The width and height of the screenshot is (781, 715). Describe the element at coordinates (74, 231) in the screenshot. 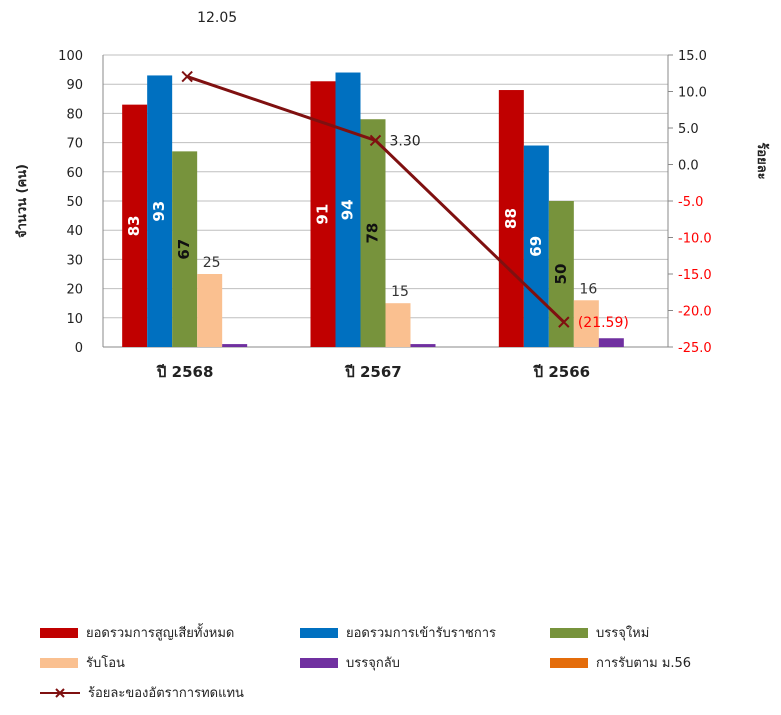

I see `left-tick-label: 40` at that location.